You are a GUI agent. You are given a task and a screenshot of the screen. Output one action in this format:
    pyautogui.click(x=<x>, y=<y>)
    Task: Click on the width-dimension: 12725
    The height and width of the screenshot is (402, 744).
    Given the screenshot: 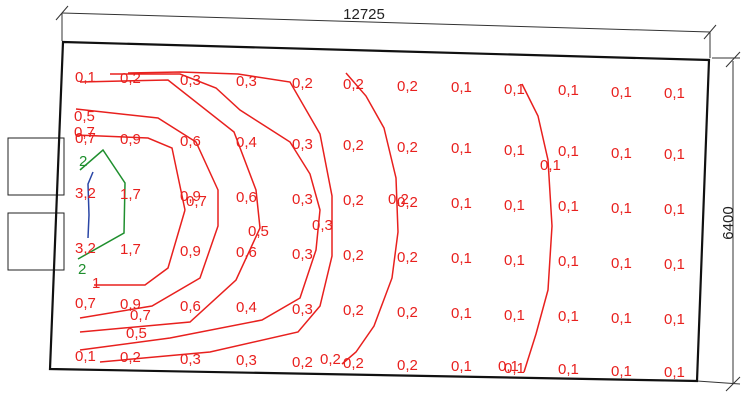 What is the action you would take?
    pyautogui.click(x=386, y=31)
    